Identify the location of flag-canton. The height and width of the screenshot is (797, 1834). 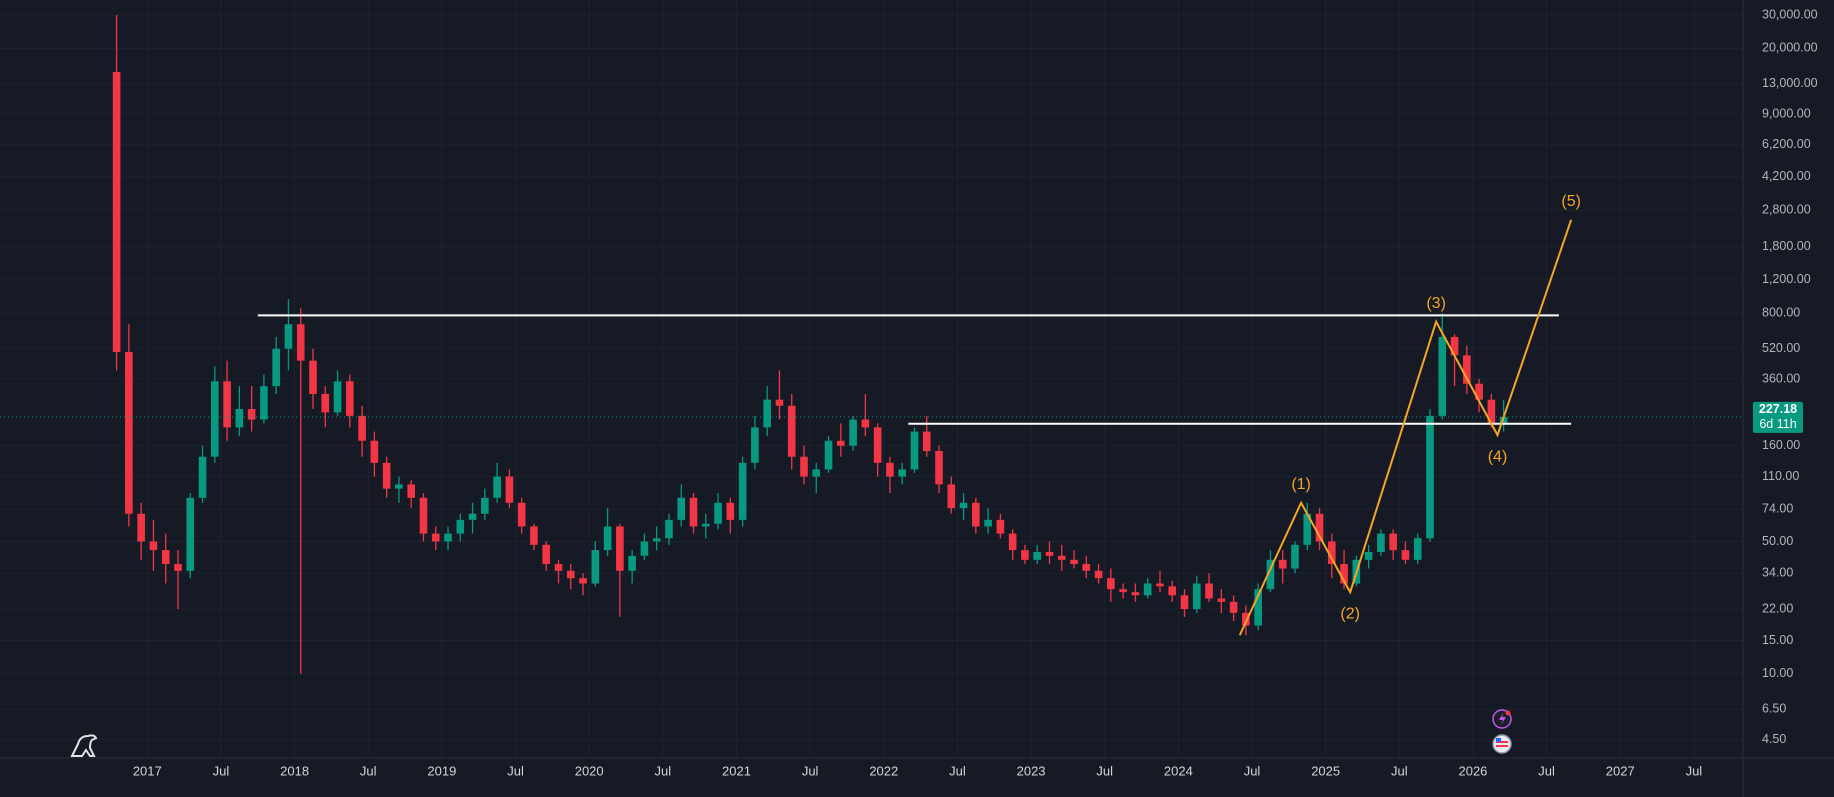
(1498, 740).